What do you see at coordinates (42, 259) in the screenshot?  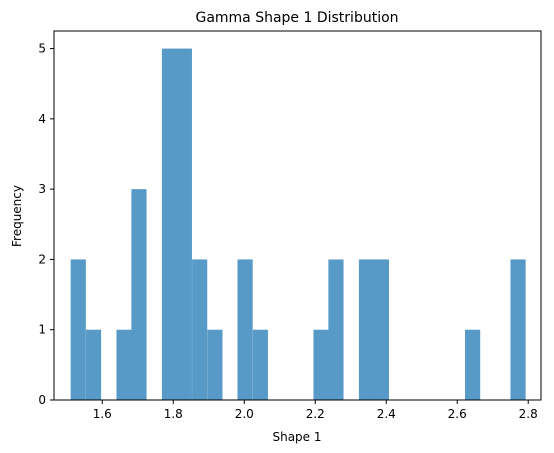 I see `y-tick-label: 2` at bounding box center [42, 259].